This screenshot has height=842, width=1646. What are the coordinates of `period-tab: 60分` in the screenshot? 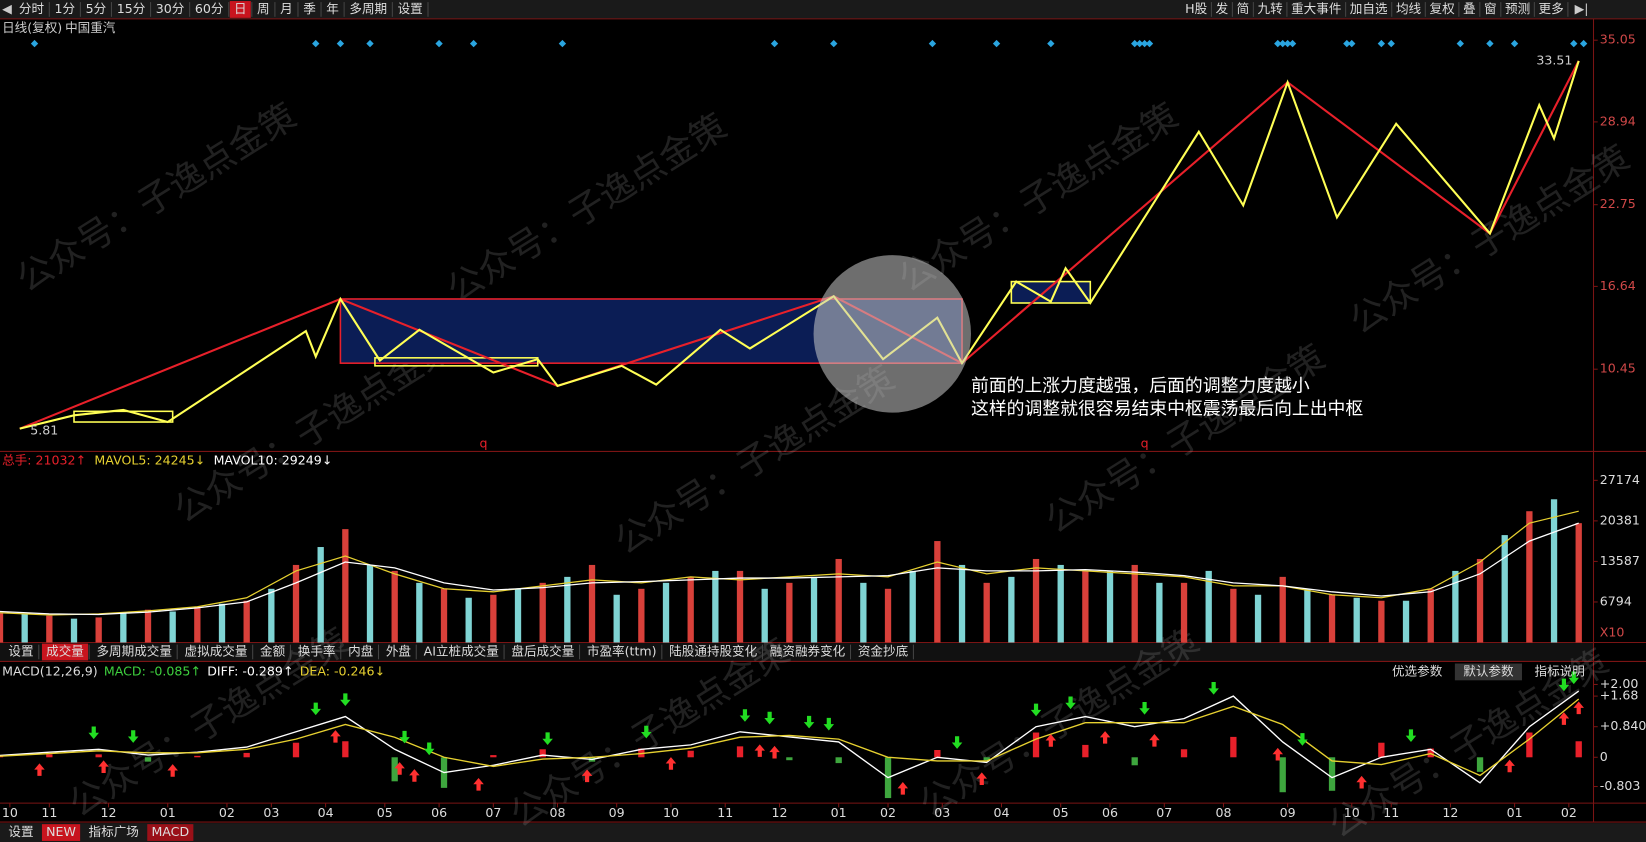 It's located at (209, 8).